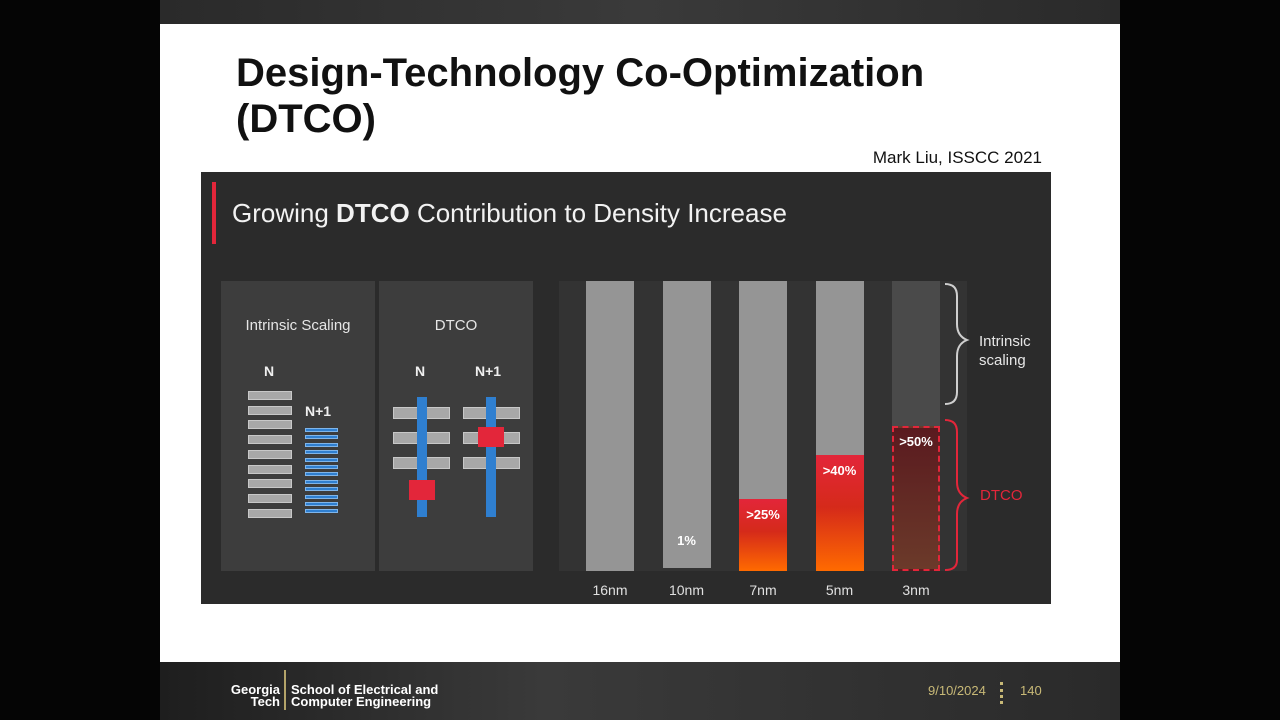  What do you see at coordinates (610, 590) in the screenshot?
I see `x-tick-16nm: 16nm` at bounding box center [610, 590].